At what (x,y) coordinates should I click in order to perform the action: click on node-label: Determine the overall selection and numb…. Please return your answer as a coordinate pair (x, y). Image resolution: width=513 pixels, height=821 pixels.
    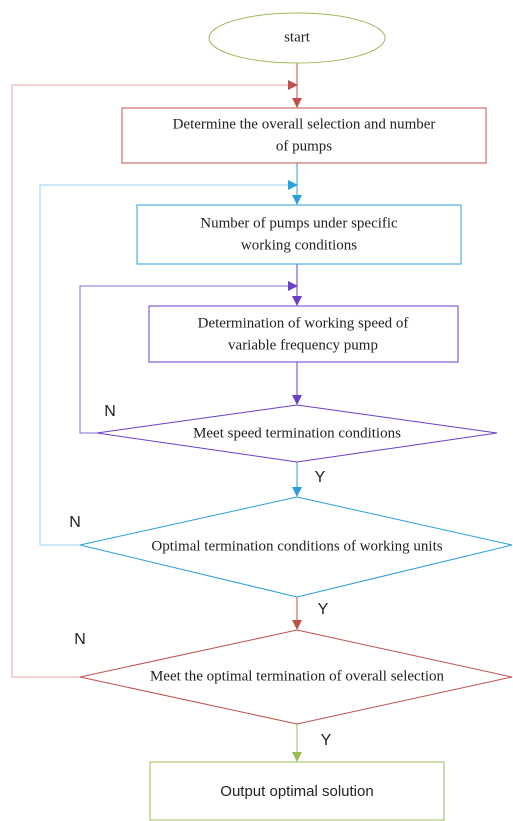
    Looking at the image, I should click on (304, 124).